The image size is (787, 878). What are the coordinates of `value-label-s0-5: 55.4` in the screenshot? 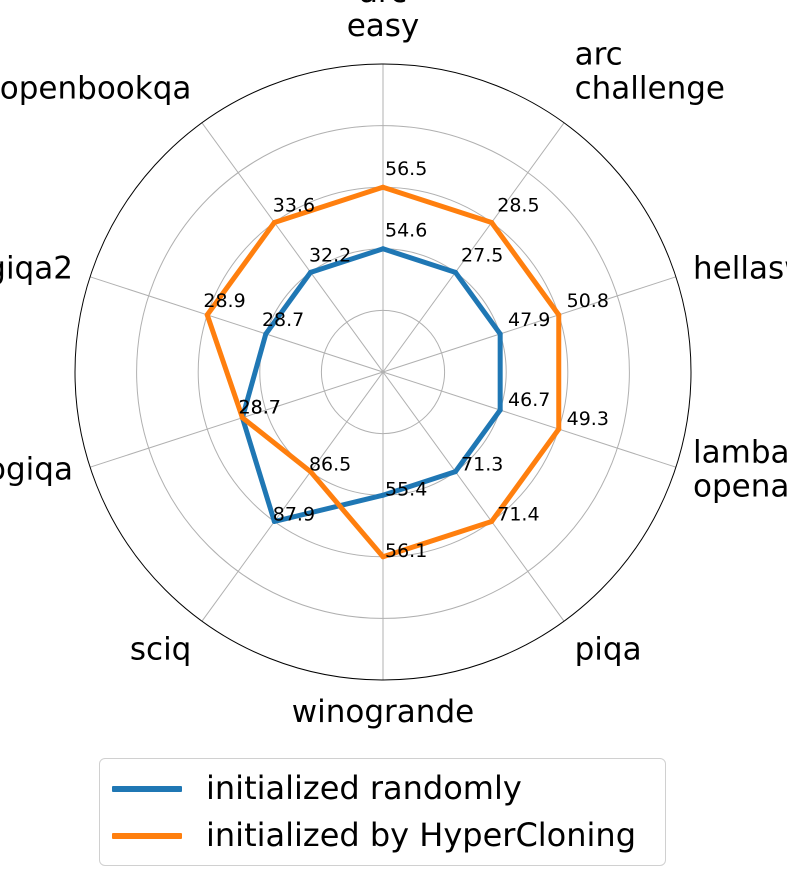 It's located at (406, 489).